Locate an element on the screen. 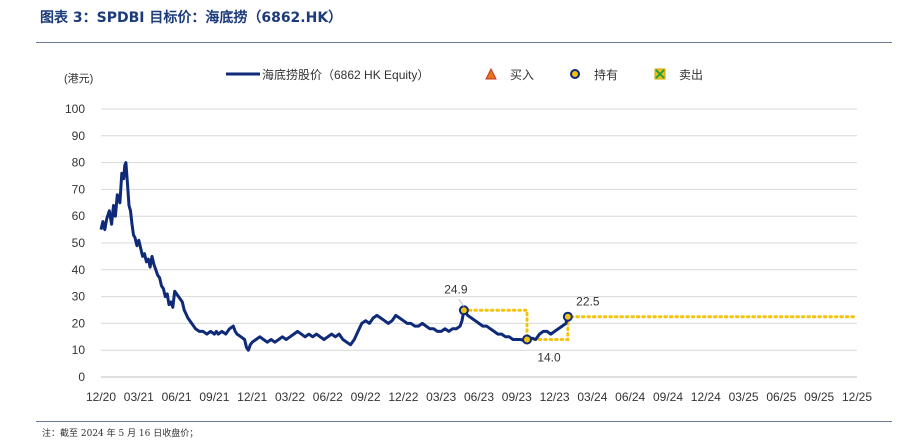  y-tick-label: 50 is located at coordinates (79, 243).